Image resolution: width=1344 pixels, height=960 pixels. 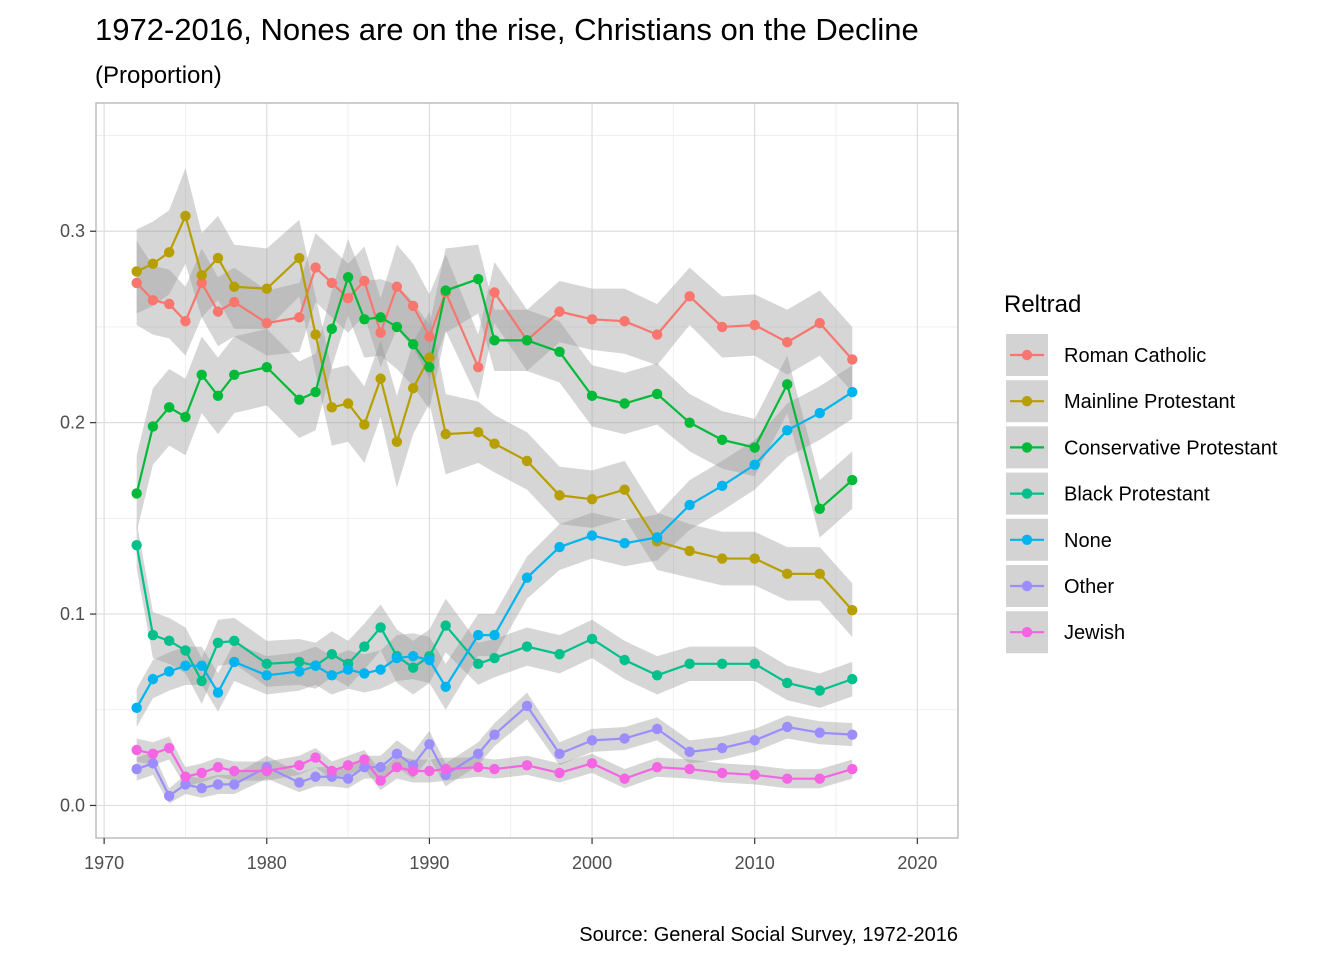 What do you see at coordinates (72, 231) in the screenshot?
I see `y-tick-label: 0.3` at bounding box center [72, 231].